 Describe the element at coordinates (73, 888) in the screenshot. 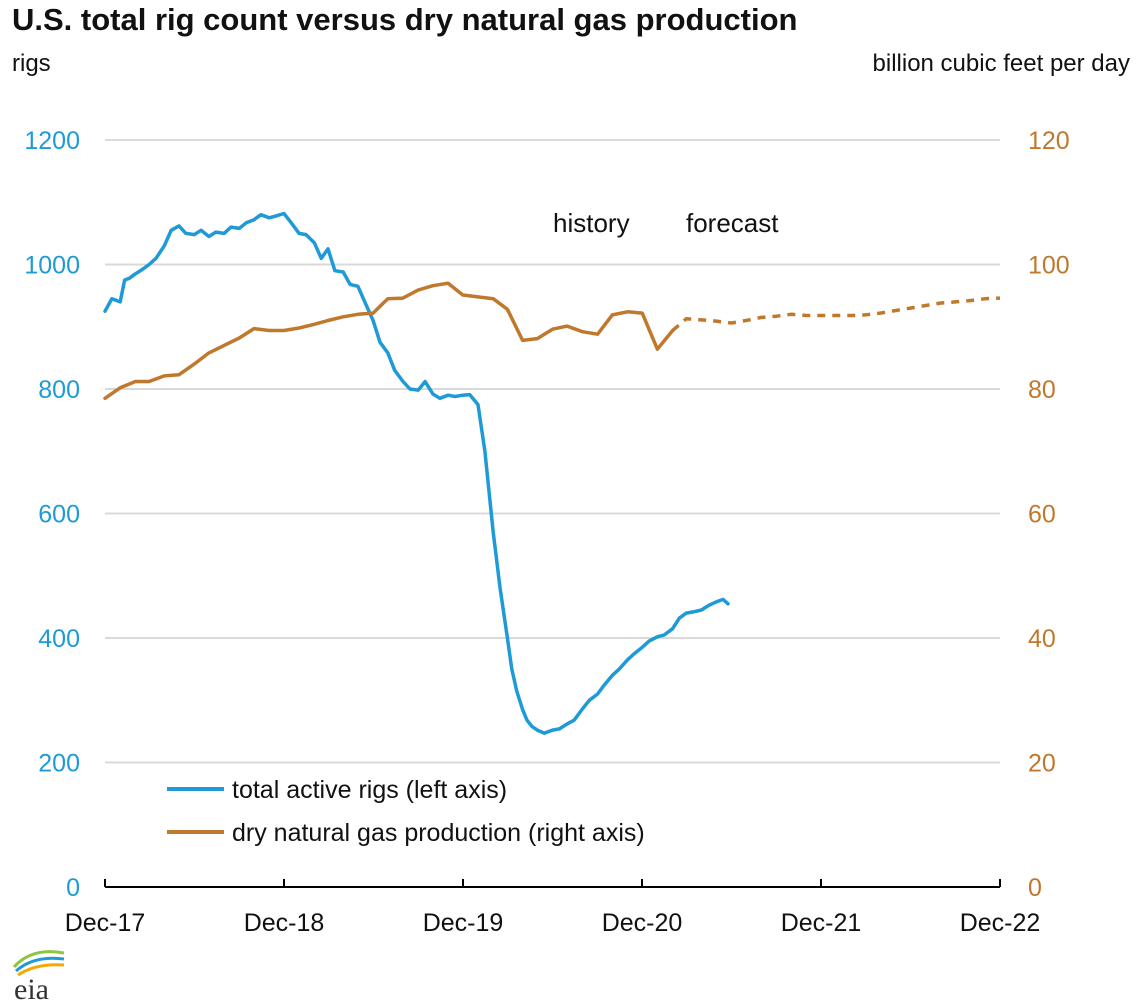

I see `left-axis-tick-label: 0` at that location.